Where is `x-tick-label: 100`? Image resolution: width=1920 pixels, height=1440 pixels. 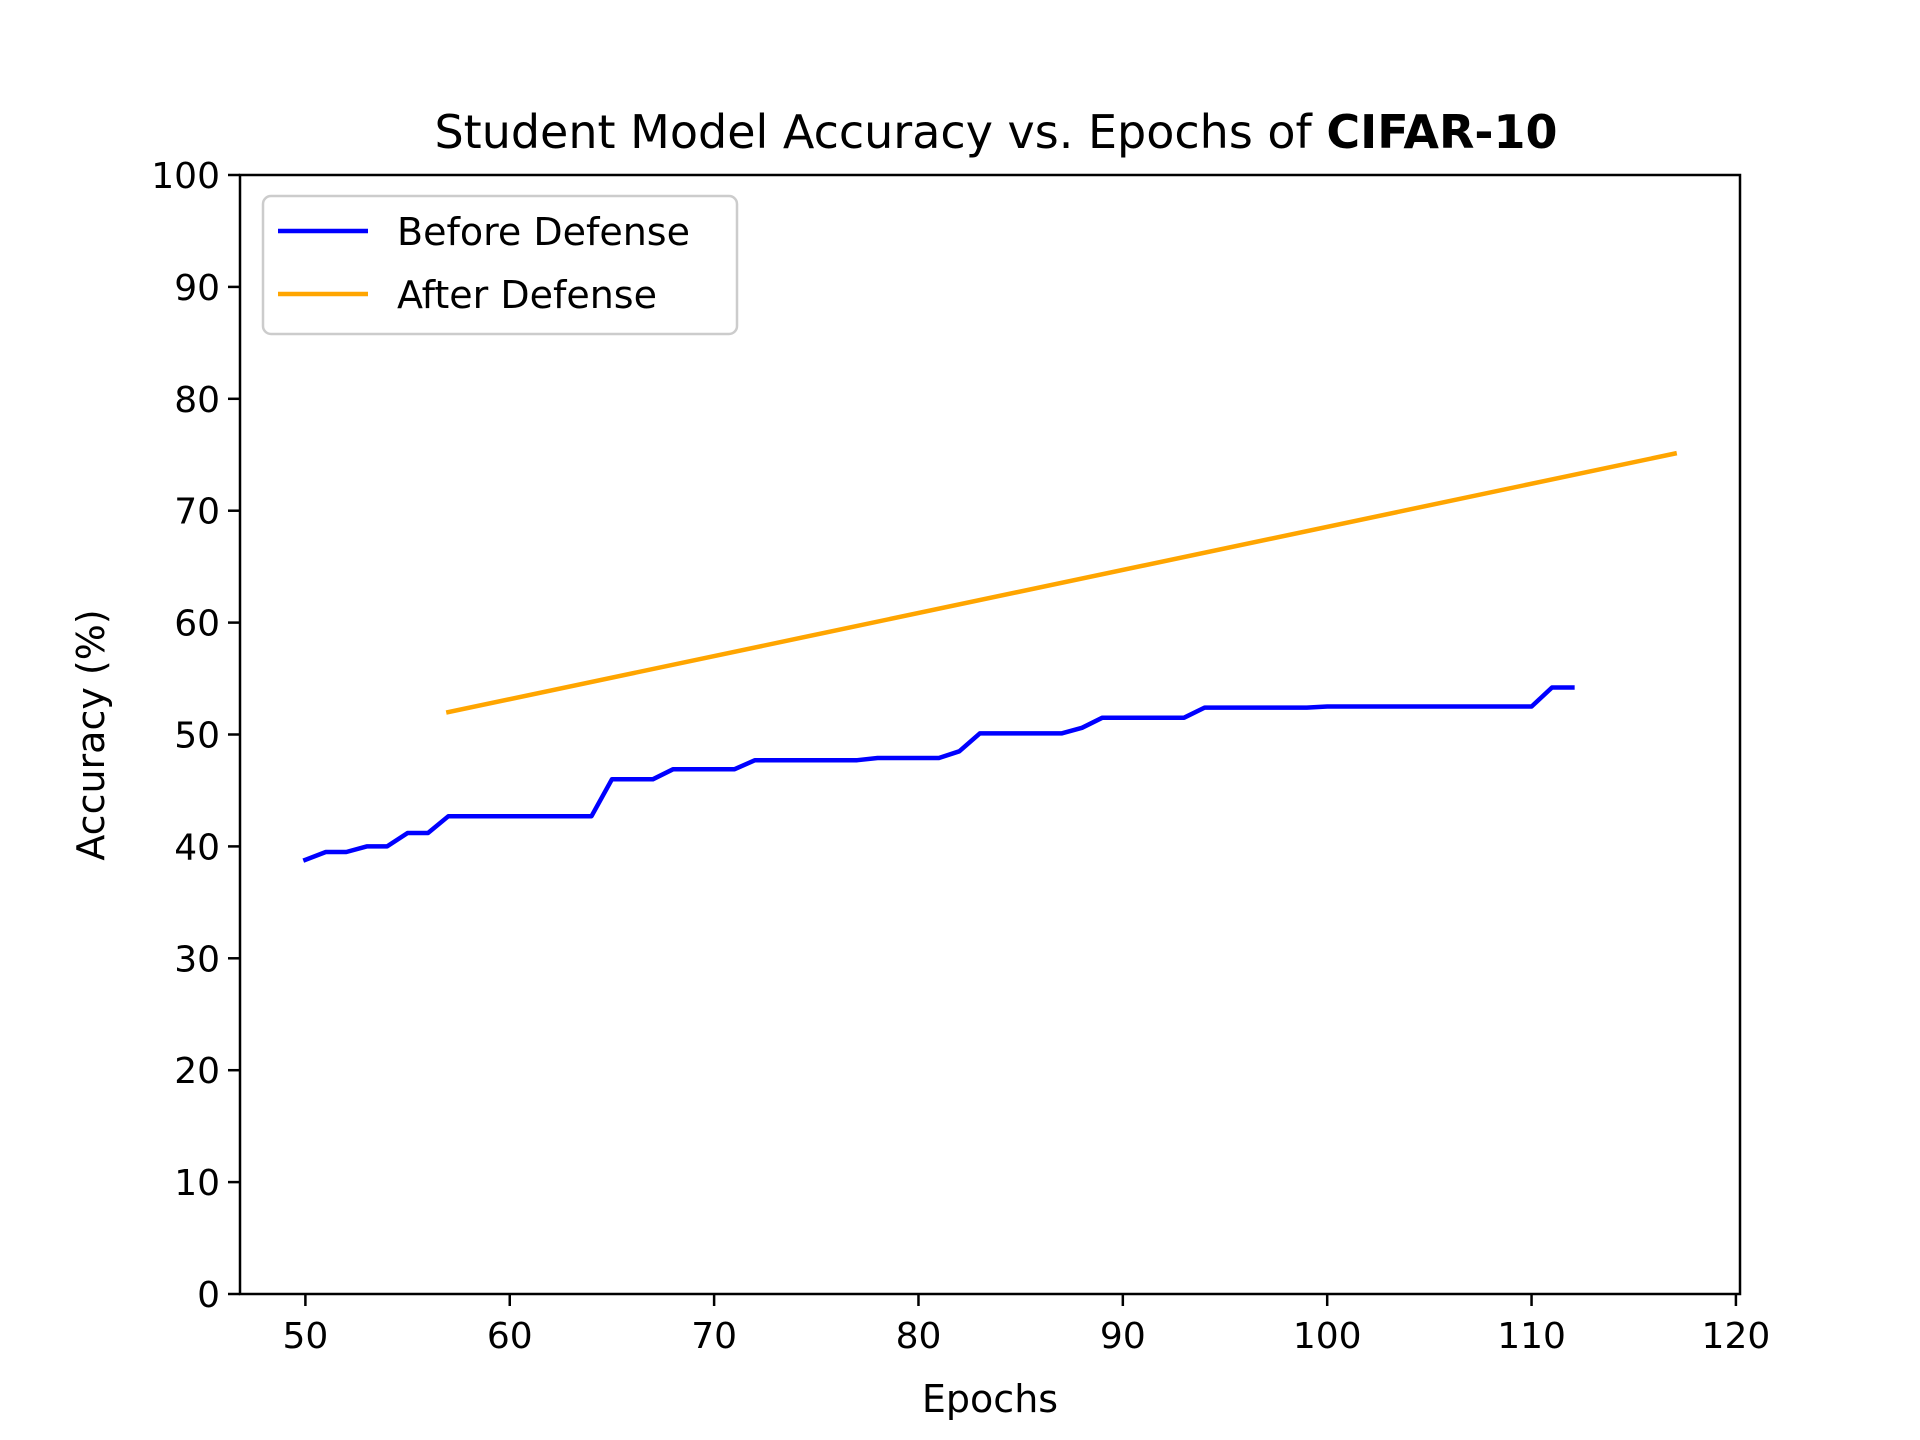
x-tick-label: 100 is located at coordinates (1327, 1336).